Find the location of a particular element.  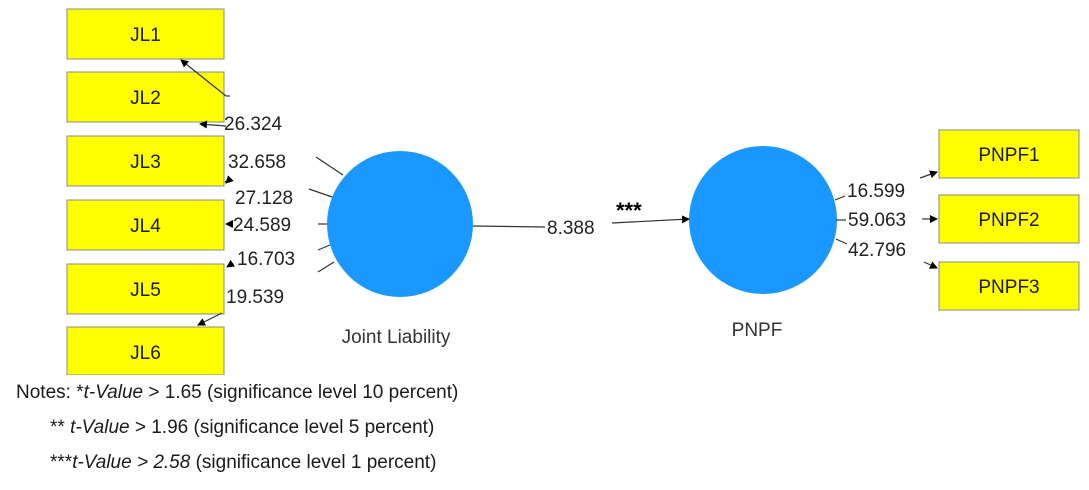

weight-pnpf2: 59.063 is located at coordinates (877, 220).